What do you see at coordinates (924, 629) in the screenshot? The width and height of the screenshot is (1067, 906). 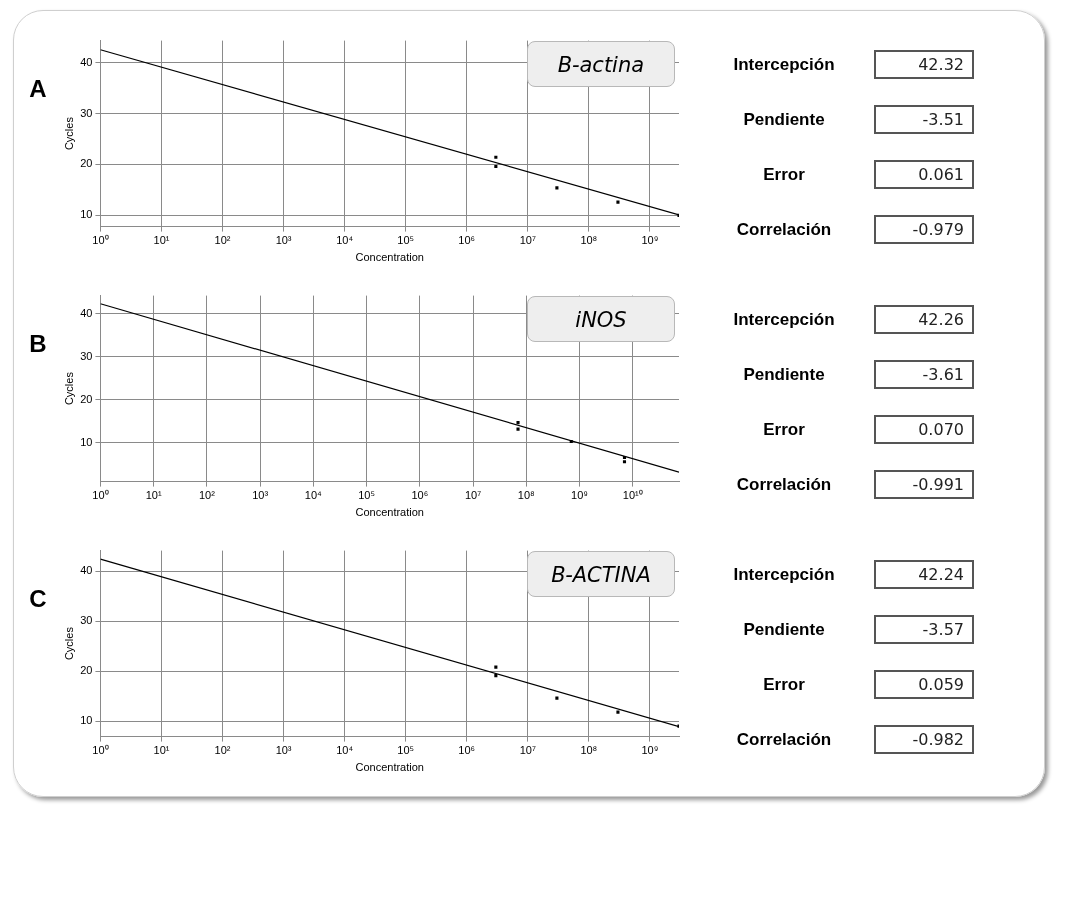 I see `text: -3.57` at bounding box center [924, 629].